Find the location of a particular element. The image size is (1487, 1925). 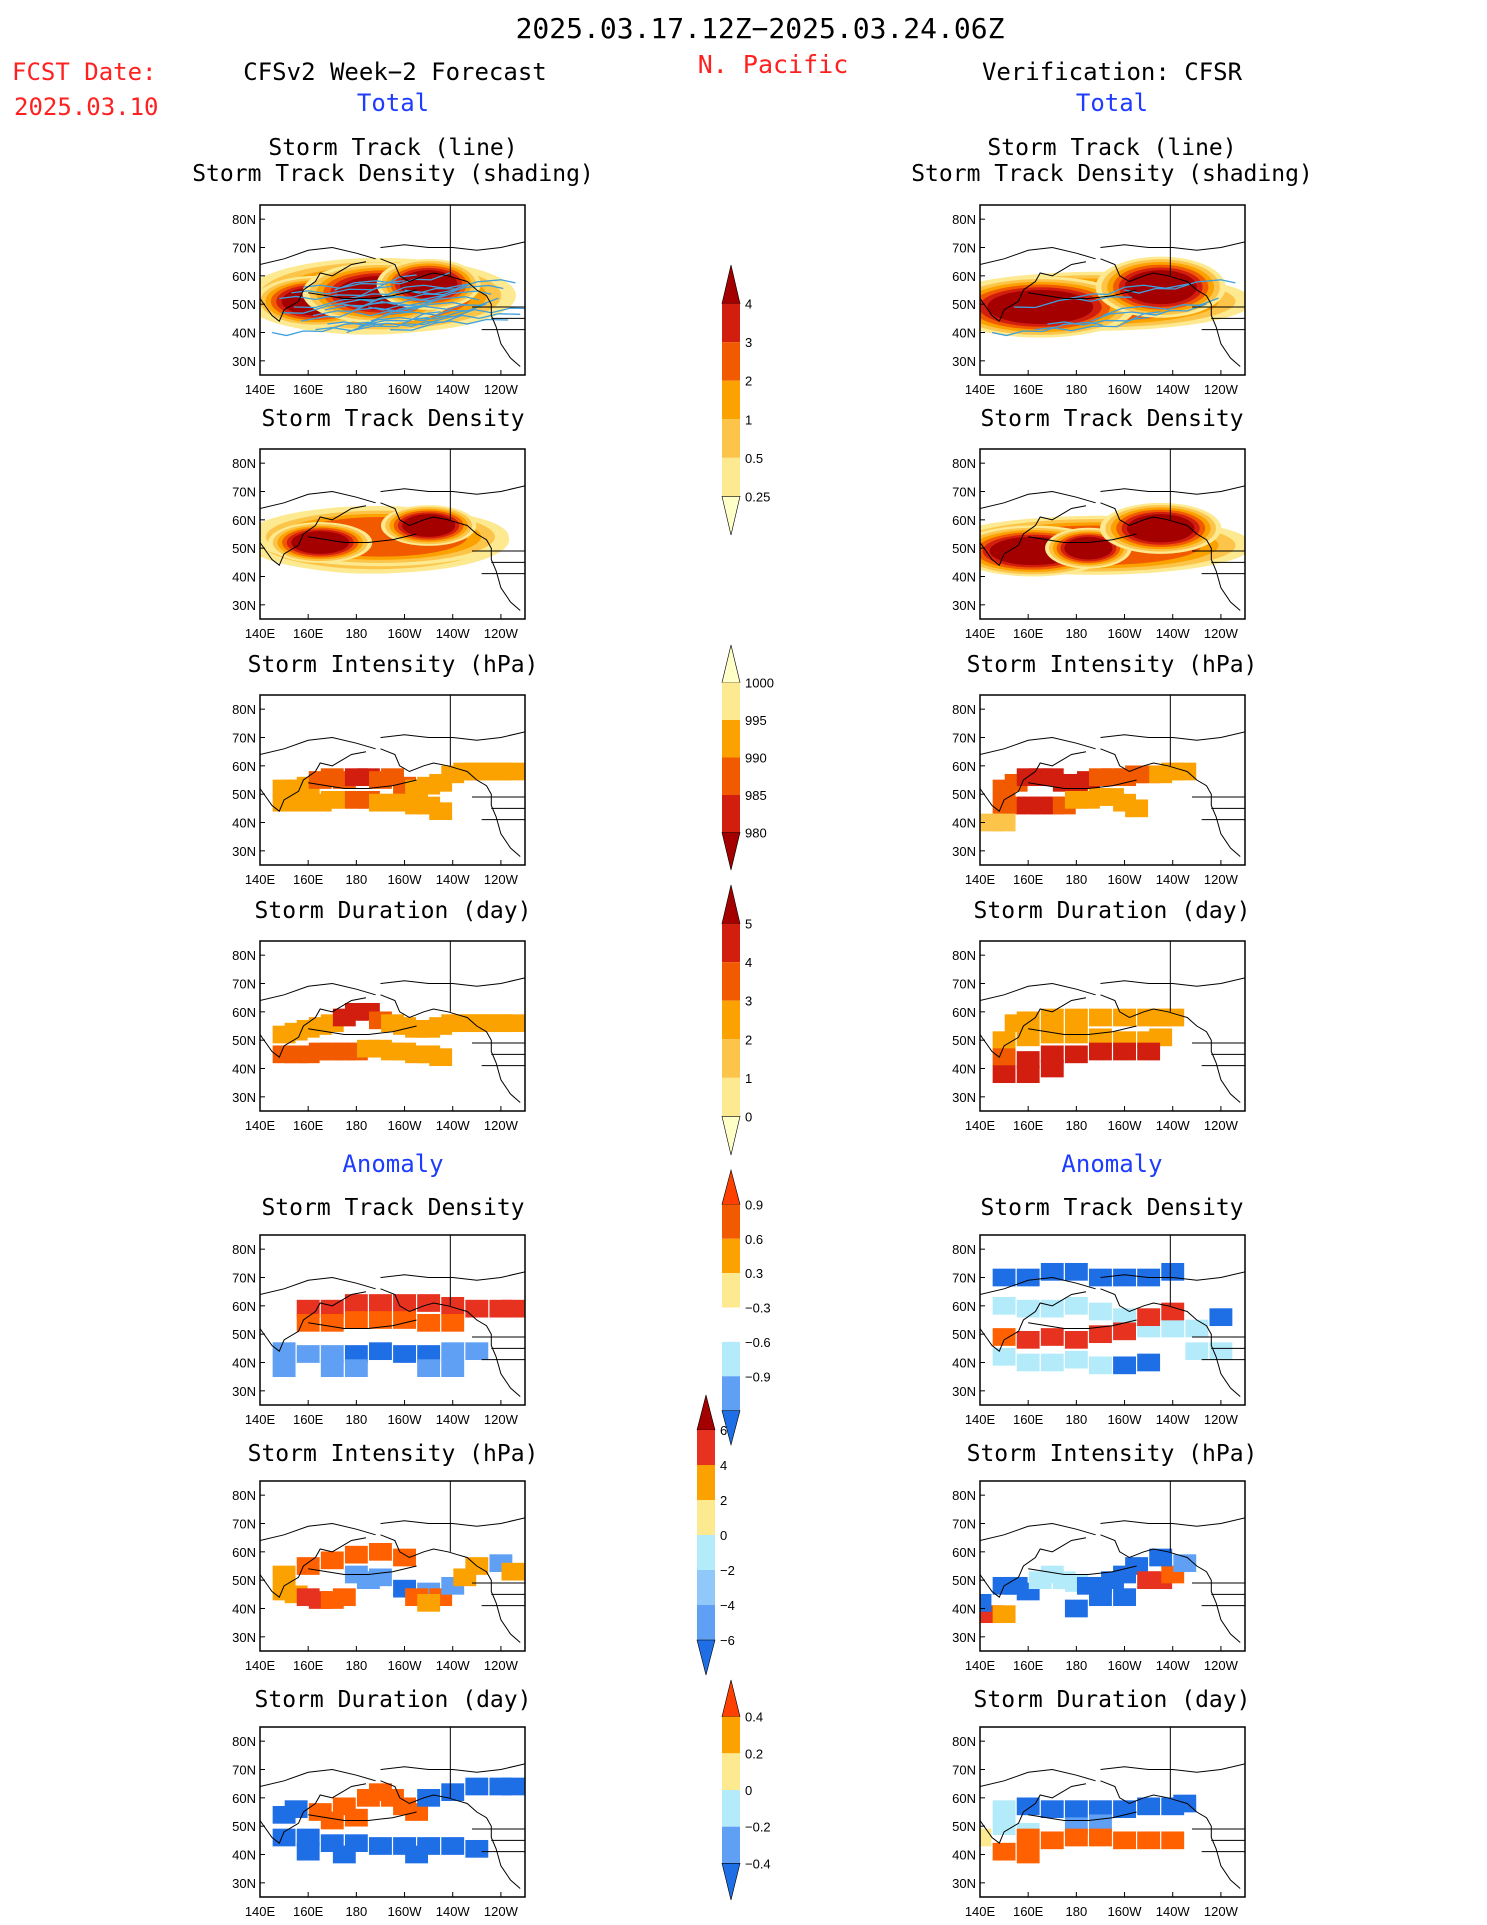

colorbar-label: −0.9 is located at coordinates (758, 1376).